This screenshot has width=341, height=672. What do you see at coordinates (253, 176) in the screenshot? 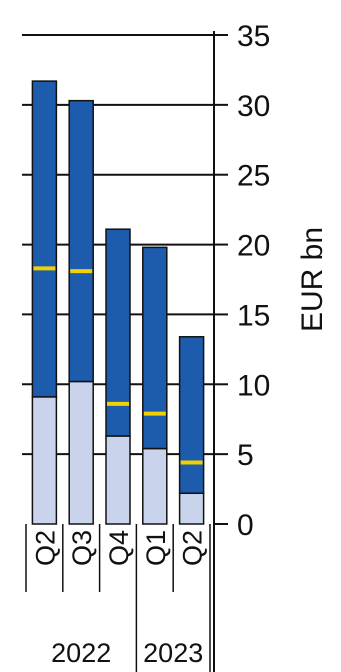
I see `y-tick-label: 25` at bounding box center [253, 176].